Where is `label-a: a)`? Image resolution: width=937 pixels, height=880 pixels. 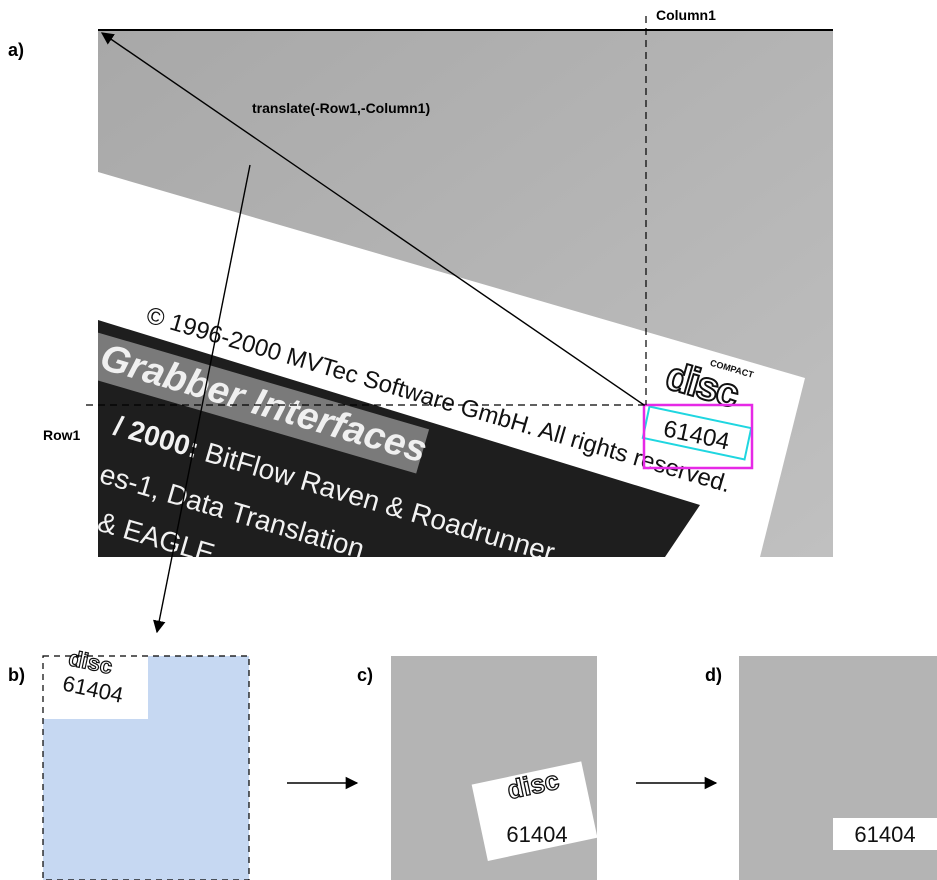 label-a: a) is located at coordinates (16, 50).